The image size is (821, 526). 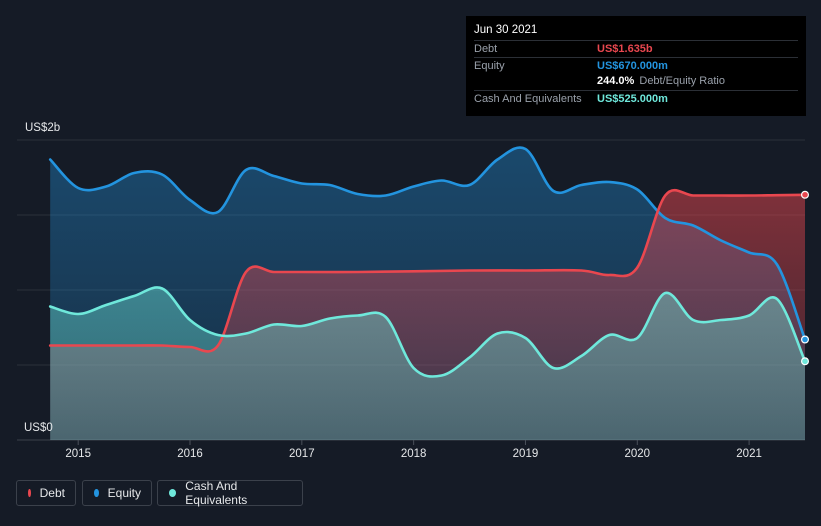 What do you see at coordinates (637, 454) in the screenshot?
I see `x-tick-label: 2020` at bounding box center [637, 454].